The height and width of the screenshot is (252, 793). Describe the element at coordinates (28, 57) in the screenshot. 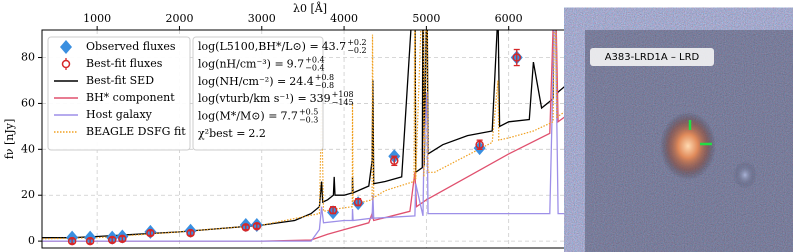

I see `y-tick-label: 80` at that location.